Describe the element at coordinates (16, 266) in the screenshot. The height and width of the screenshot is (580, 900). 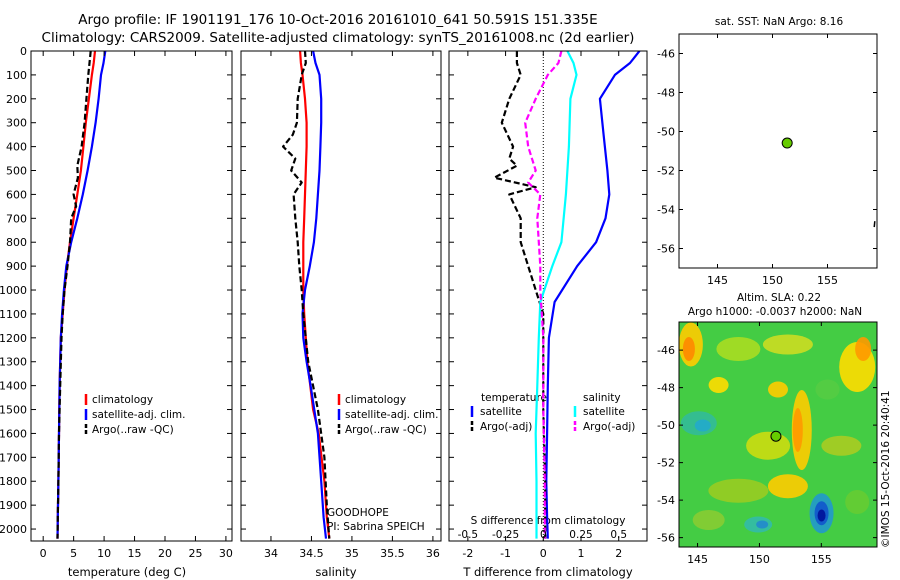
I see `y-tick-label: 900` at that location.